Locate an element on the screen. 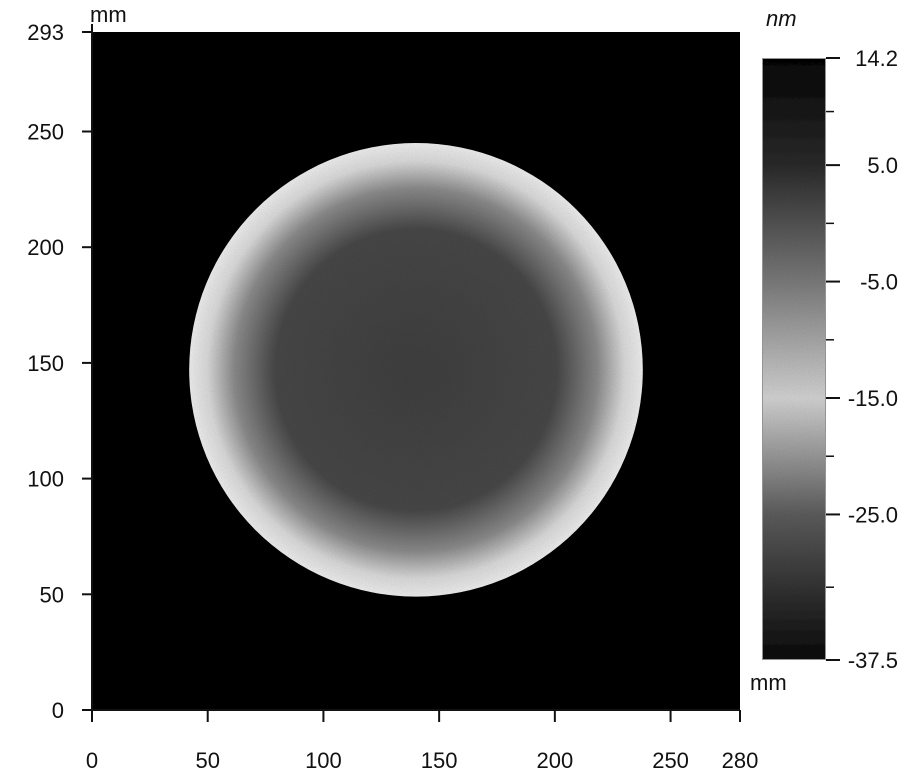 This screenshot has height=777, width=923. y-axis-unit-label: mm is located at coordinates (108, 14).